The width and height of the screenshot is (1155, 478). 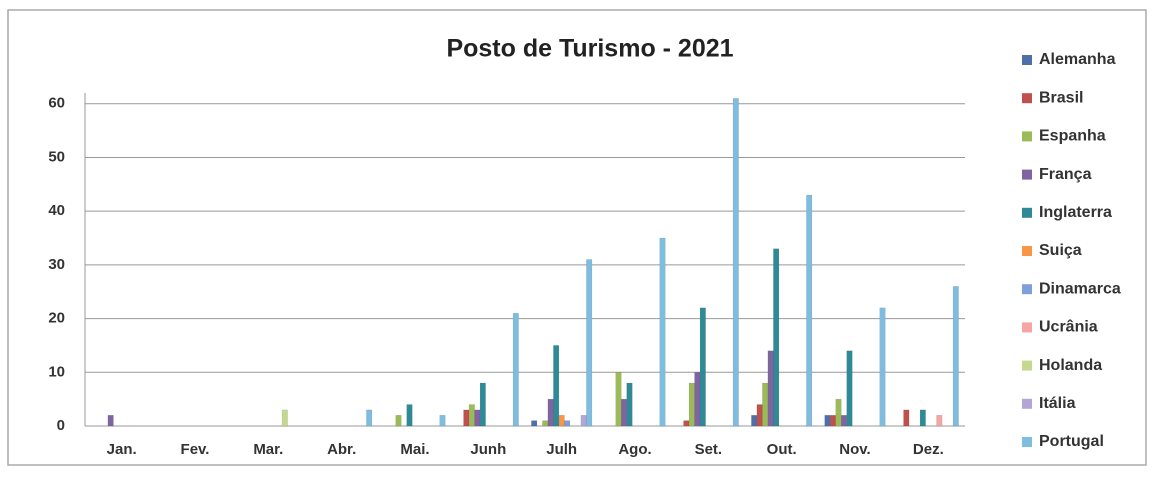 What do you see at coordinates (1061, 97) in the screenshot?
I see `legend-label: Brasil` at bounding box center [1061, 97].